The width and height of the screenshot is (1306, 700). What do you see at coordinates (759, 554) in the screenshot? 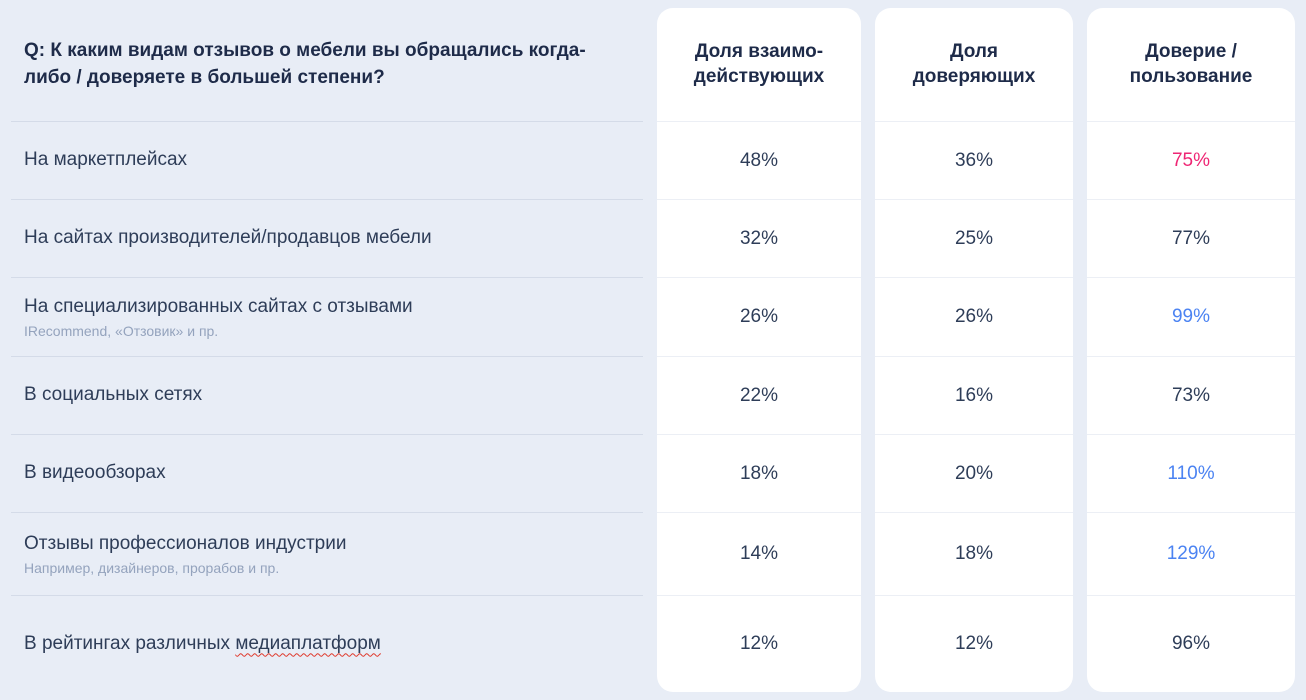
I see `interacting-value: 14%` at bounding box center [759, 554].